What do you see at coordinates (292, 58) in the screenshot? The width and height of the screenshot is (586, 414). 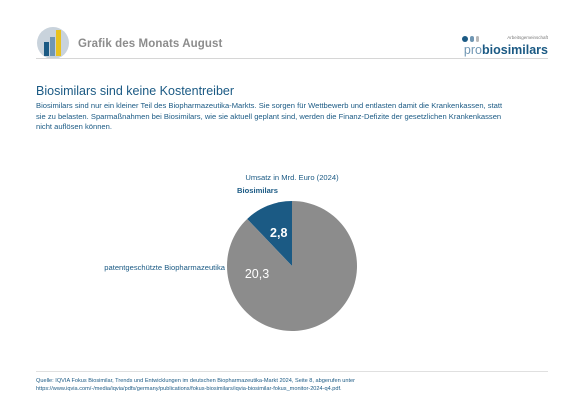 I see `header-divider` at bounding box center [292, 58].